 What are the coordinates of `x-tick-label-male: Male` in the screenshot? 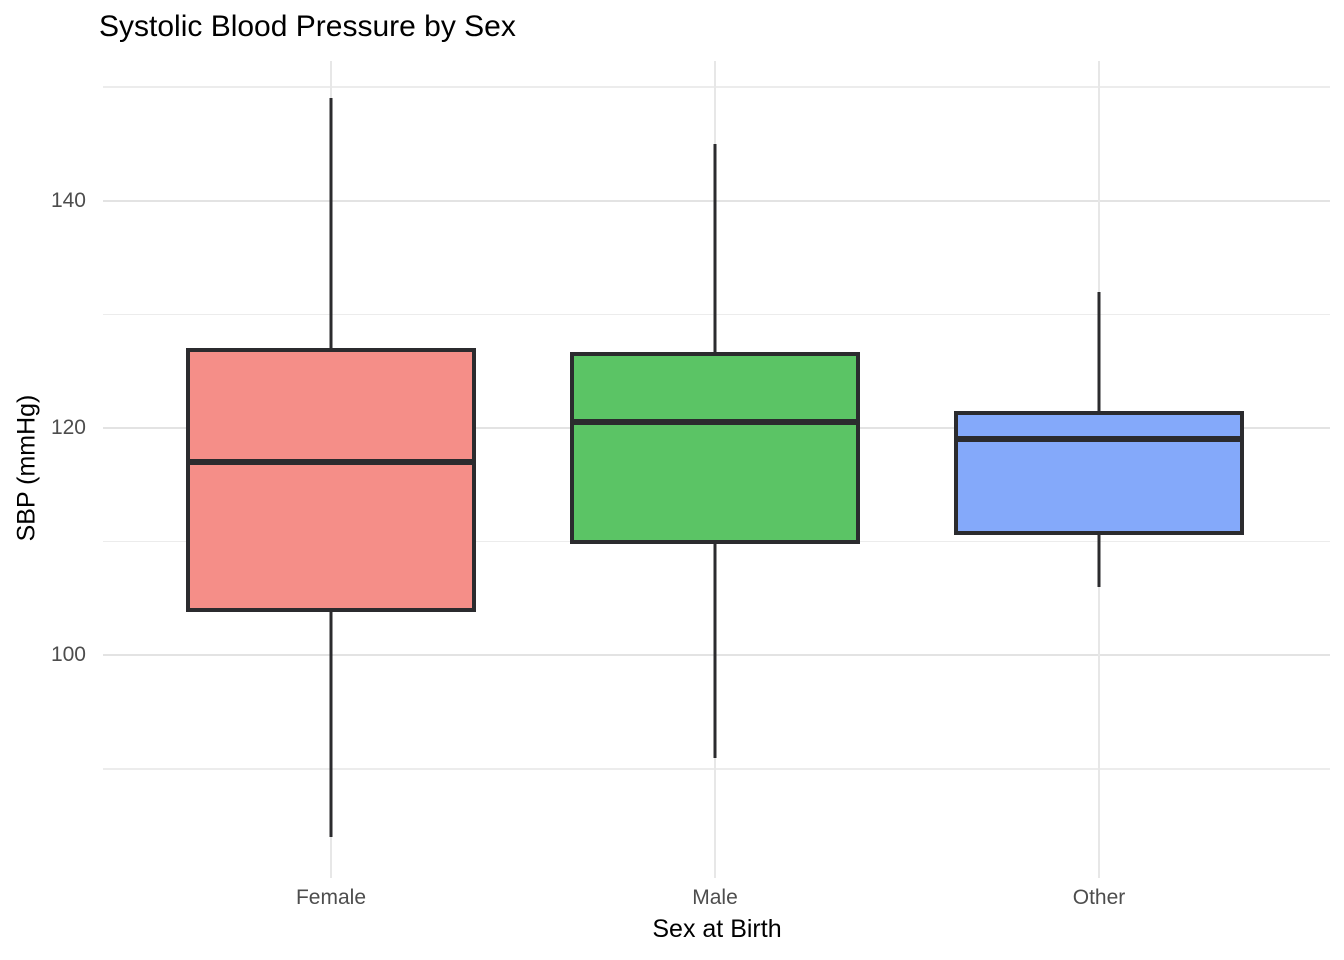 It's located at (715, 897).